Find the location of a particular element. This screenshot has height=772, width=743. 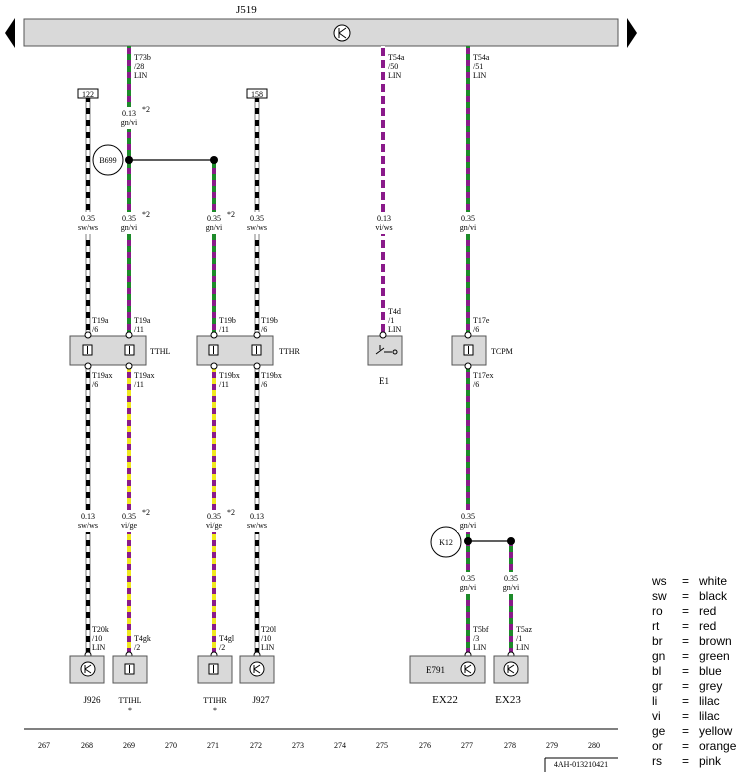

column-number: 278 is located at coordinates (510, 745).